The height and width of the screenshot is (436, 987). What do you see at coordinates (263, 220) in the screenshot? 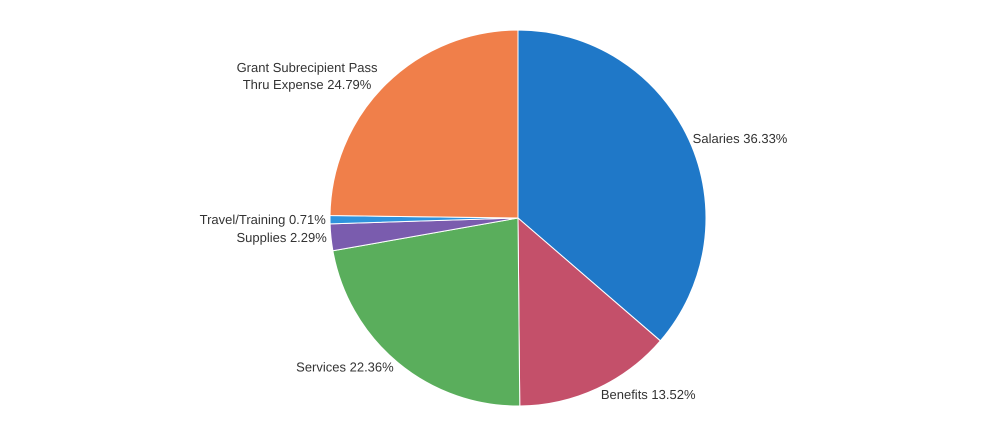
I see `slice-label: Travel/Training 0.71%` at bounding box center [263, 220].